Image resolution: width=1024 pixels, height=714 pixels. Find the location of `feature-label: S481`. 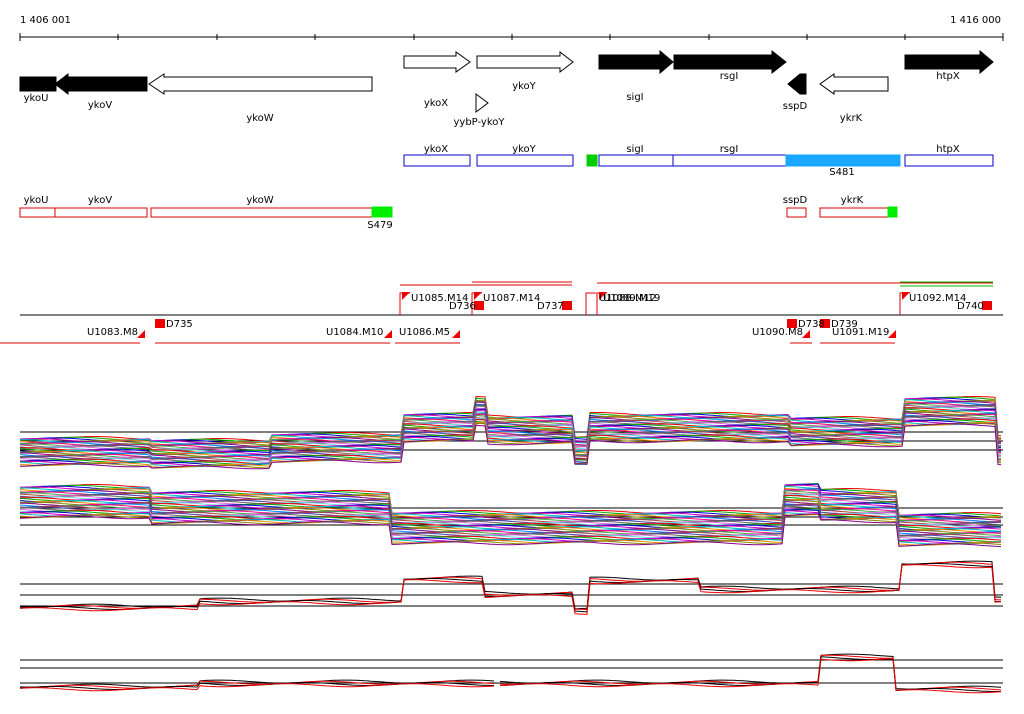

feature-label: S481 is located at coordinates (841, 172).